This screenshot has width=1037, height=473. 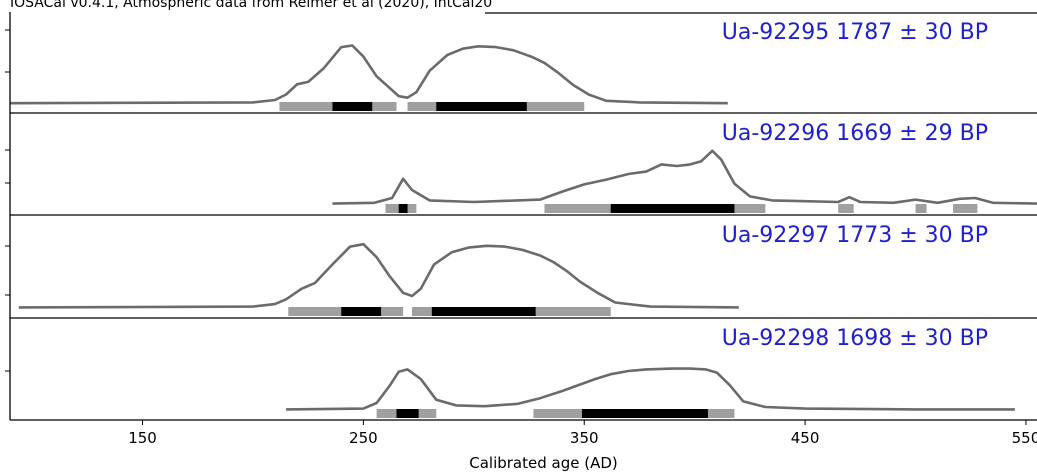 What do you see at coordinates (584, 438) in the screenshot?
I see `x-tick-label: 350` at bounding box center [584, 438].